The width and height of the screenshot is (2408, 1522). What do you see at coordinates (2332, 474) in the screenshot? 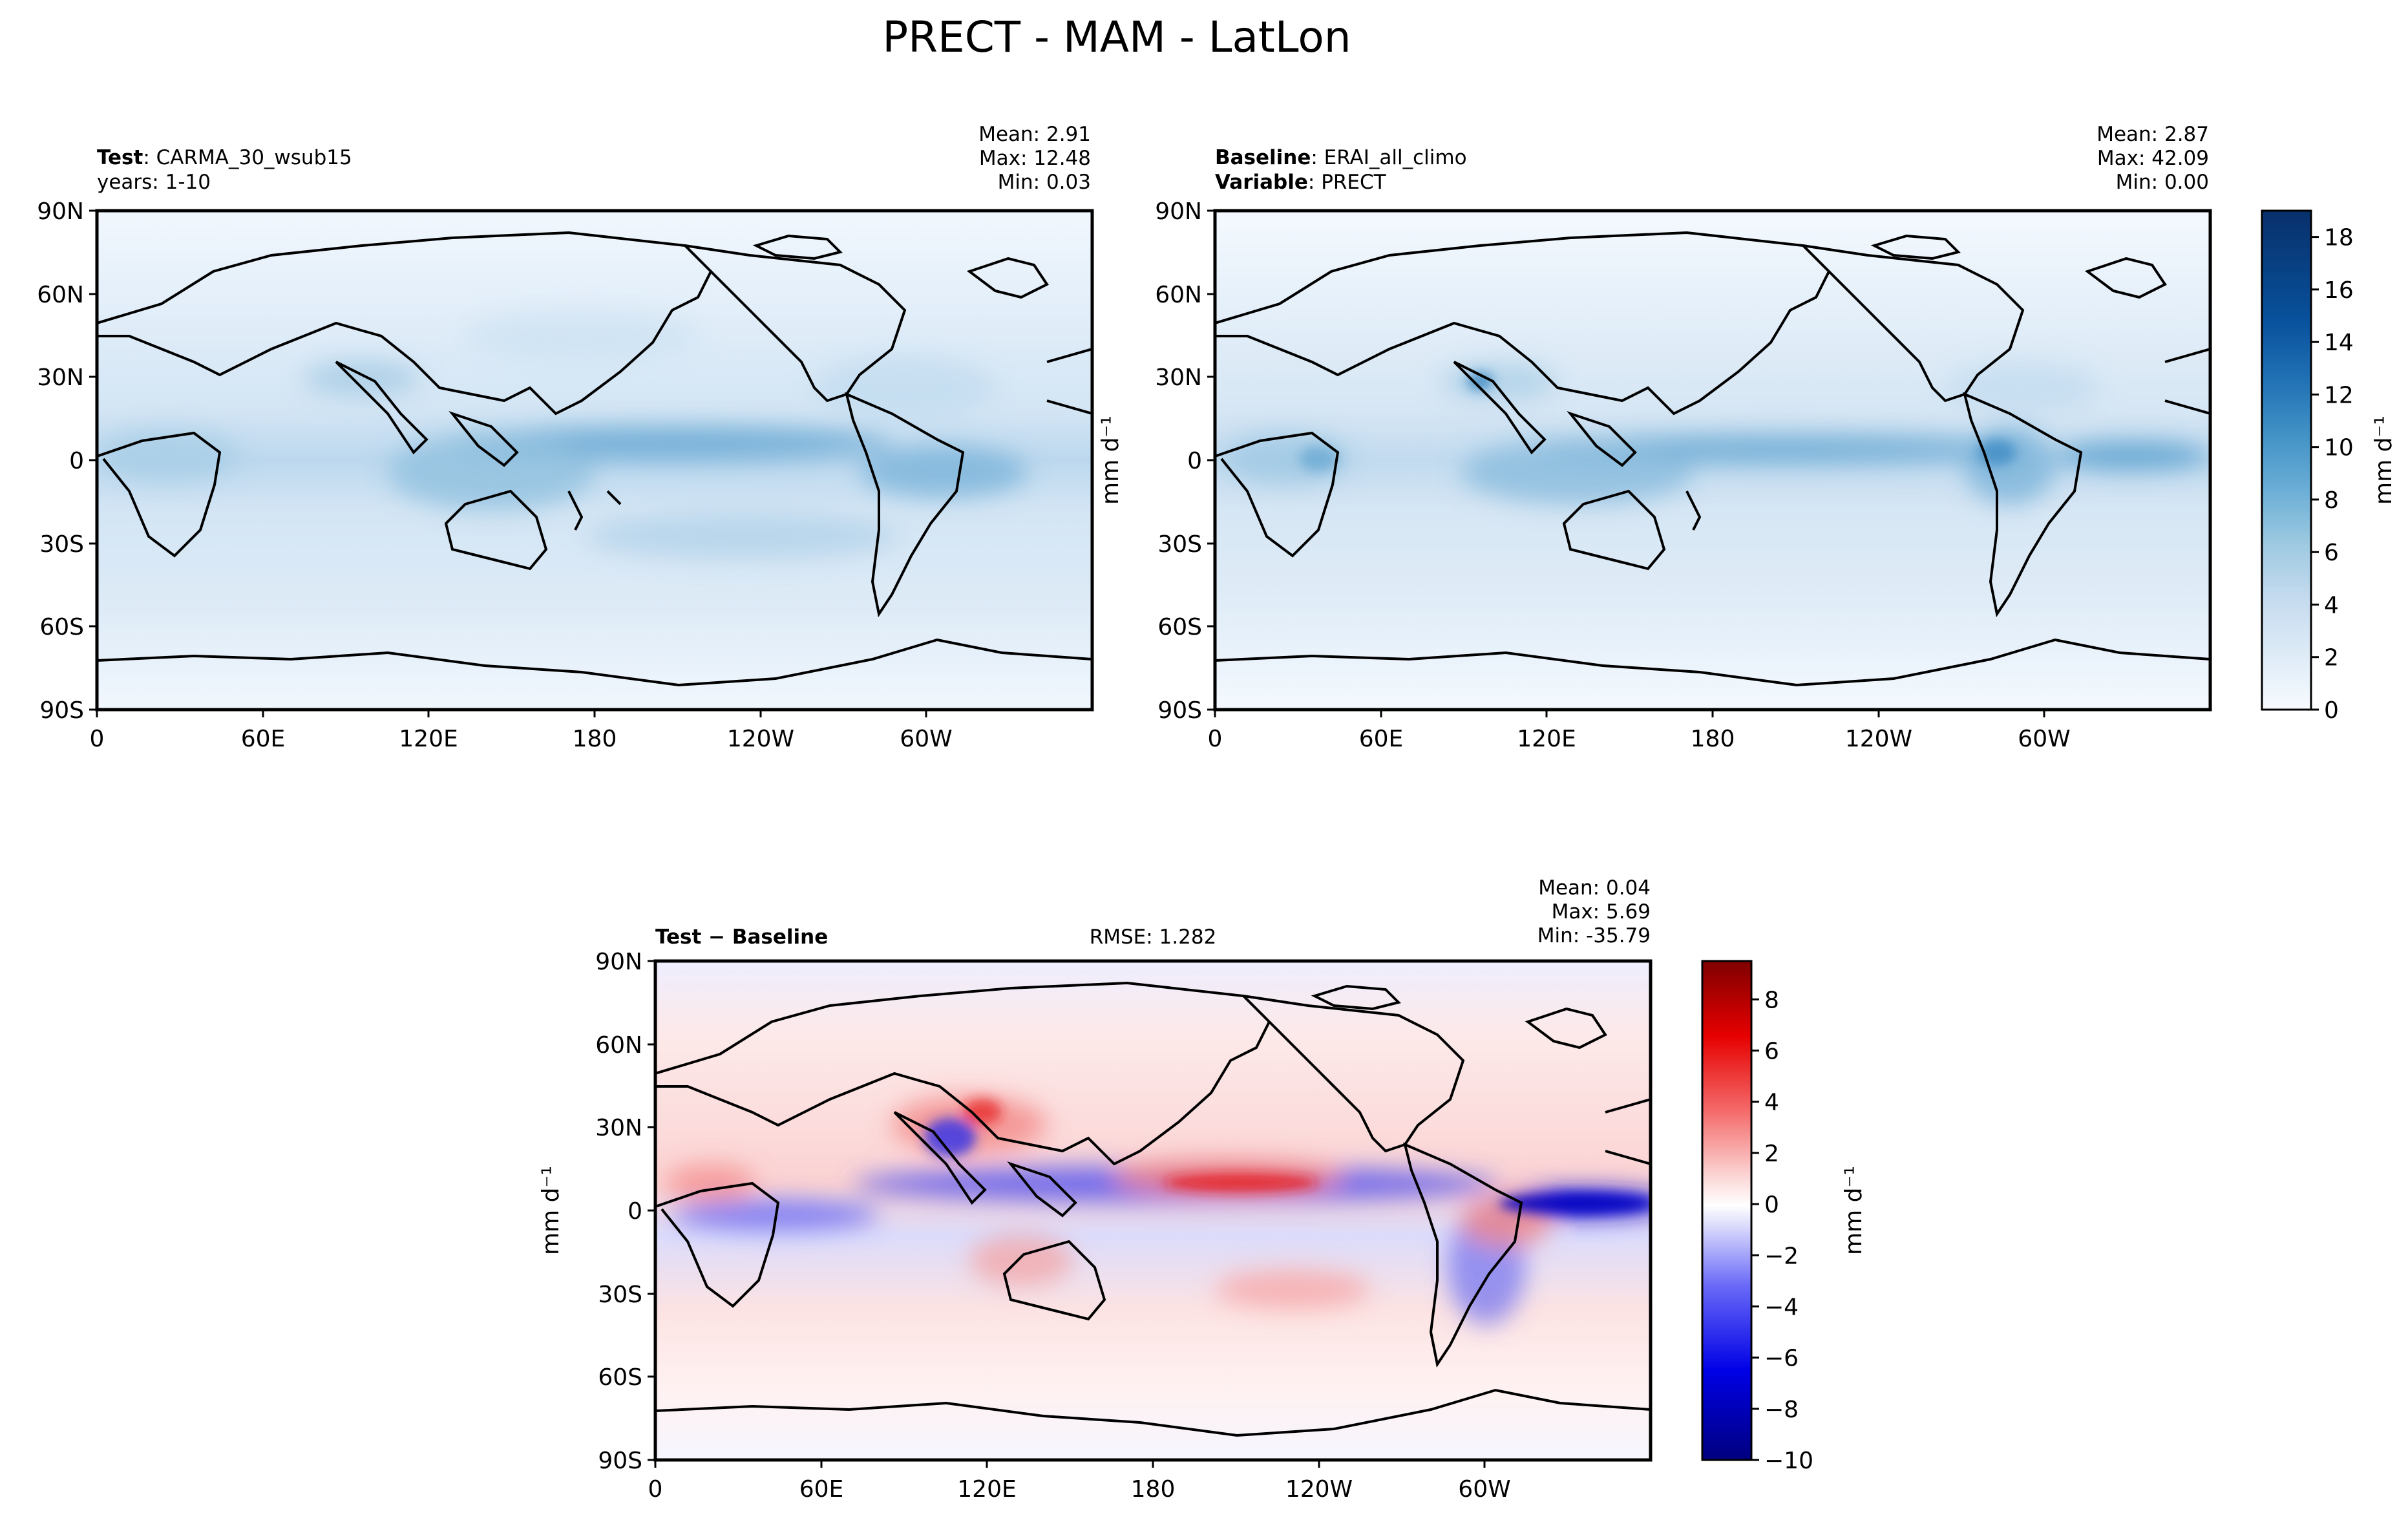
I see `blues-colorbar-ticks: 0 2 4 6 8 10 12 14 16 18` at bounding box center [2332, 474].